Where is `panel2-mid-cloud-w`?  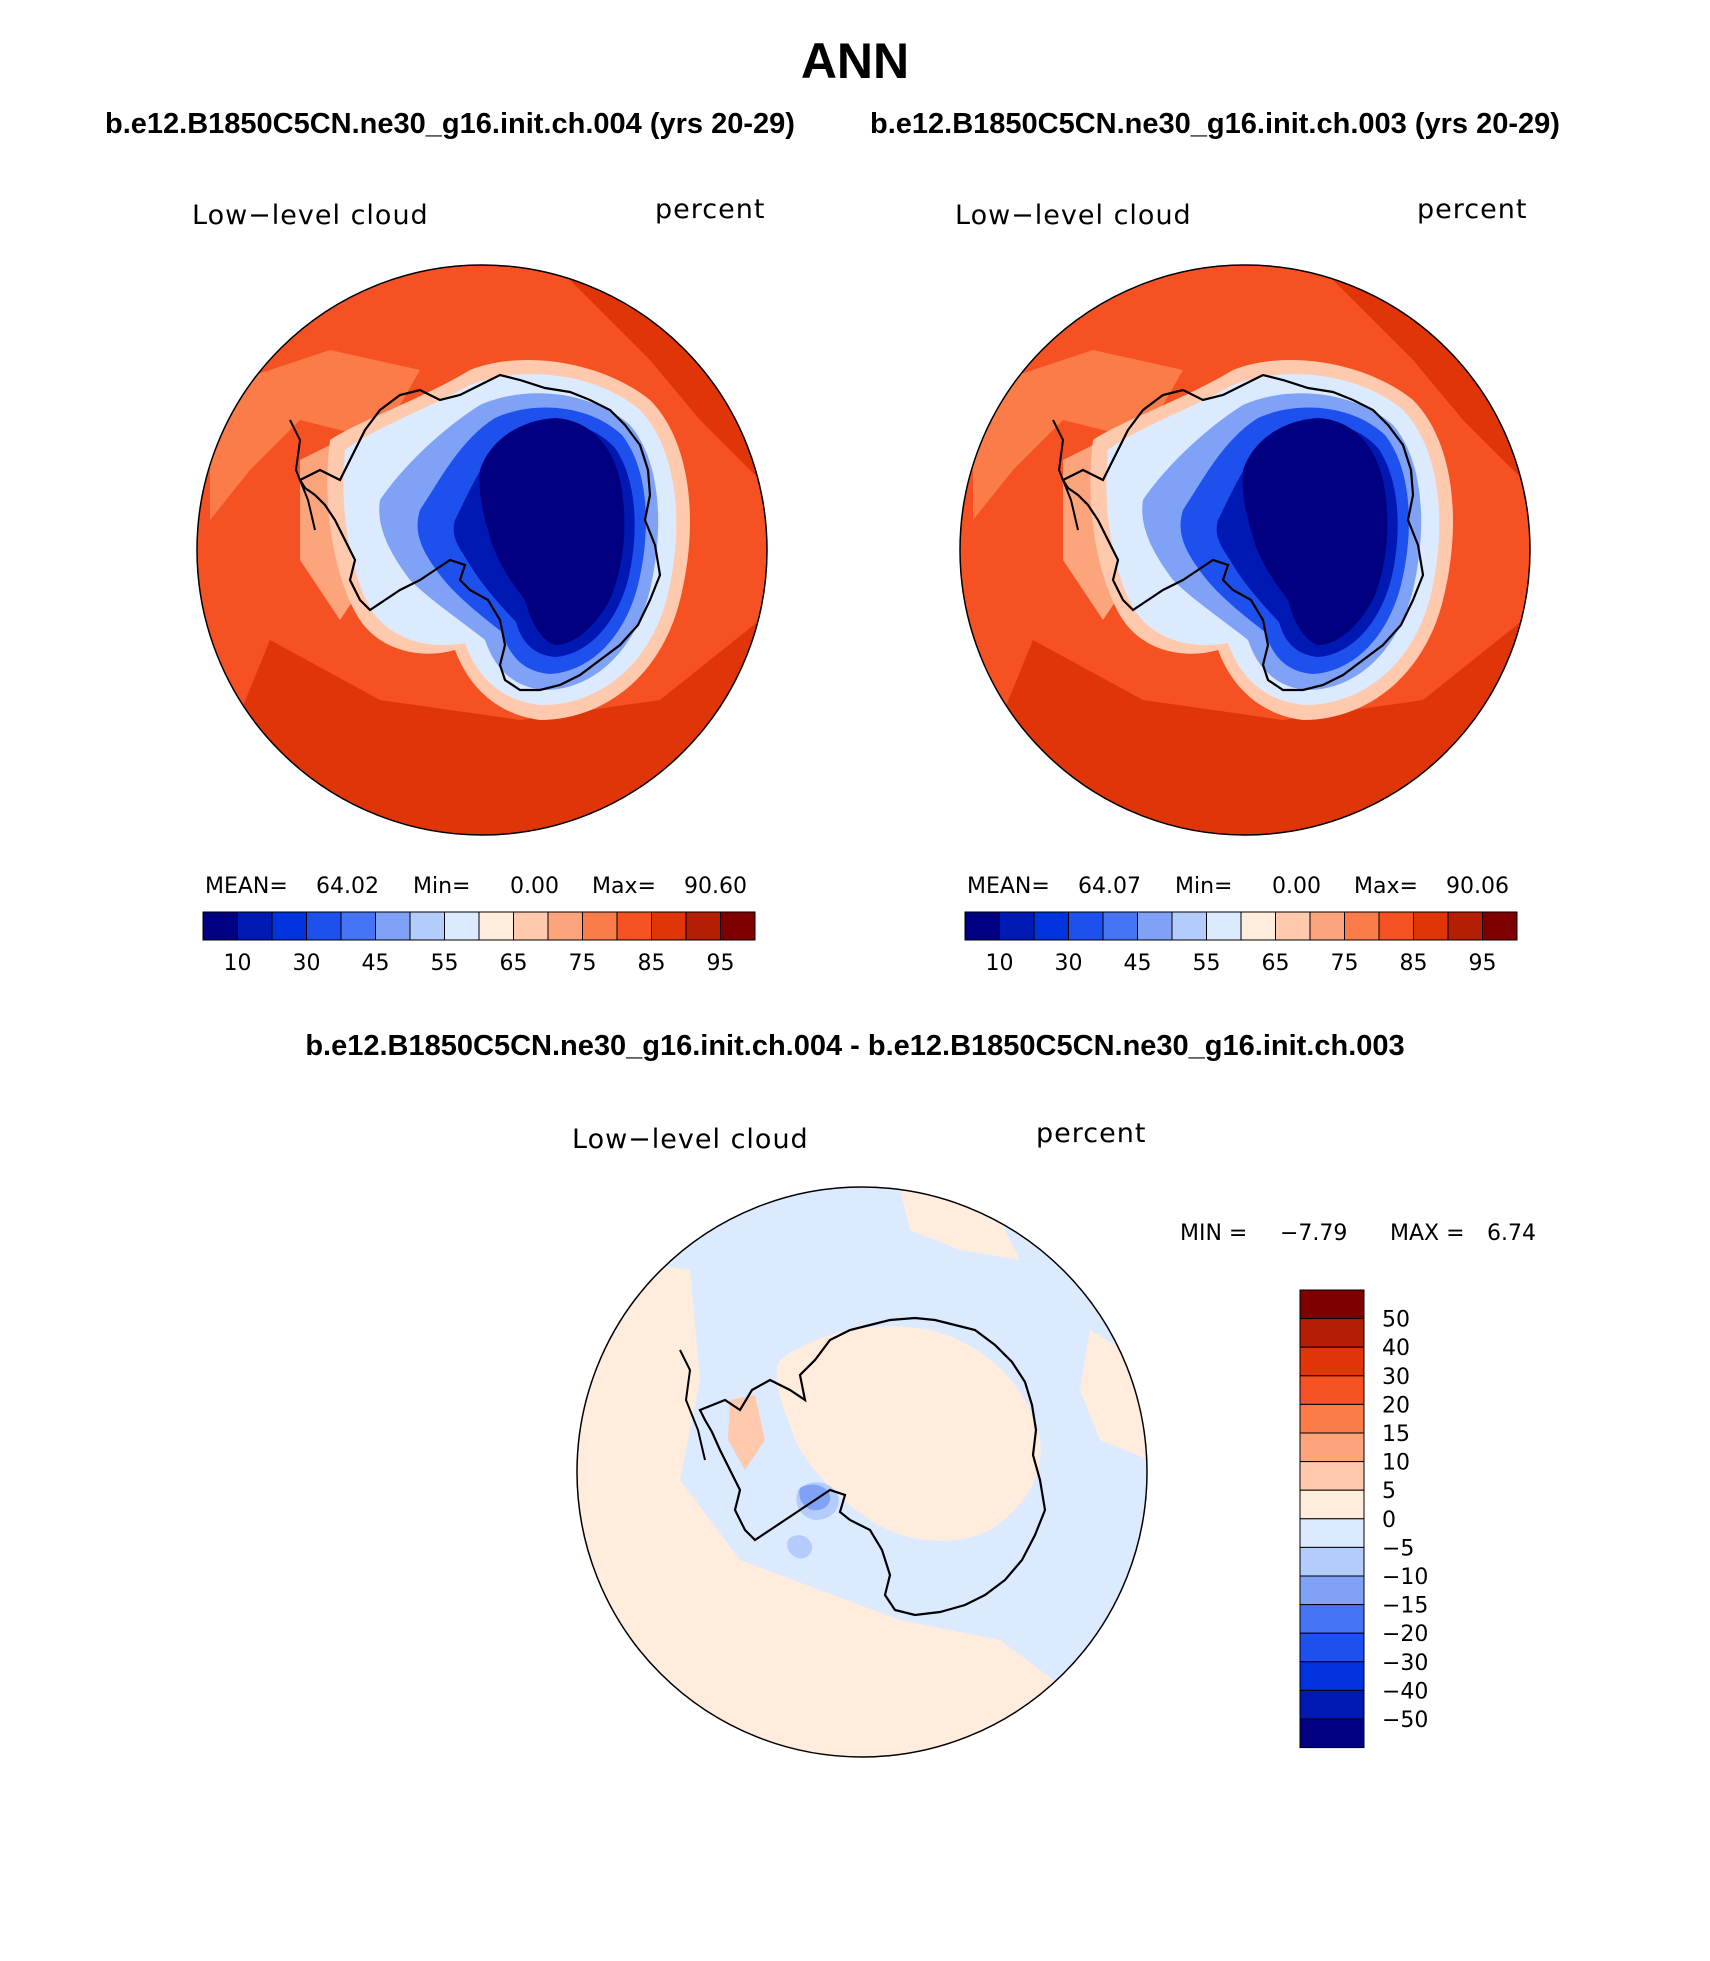 panel2-mid-cloud-w is located at coordinates (1078, 435).